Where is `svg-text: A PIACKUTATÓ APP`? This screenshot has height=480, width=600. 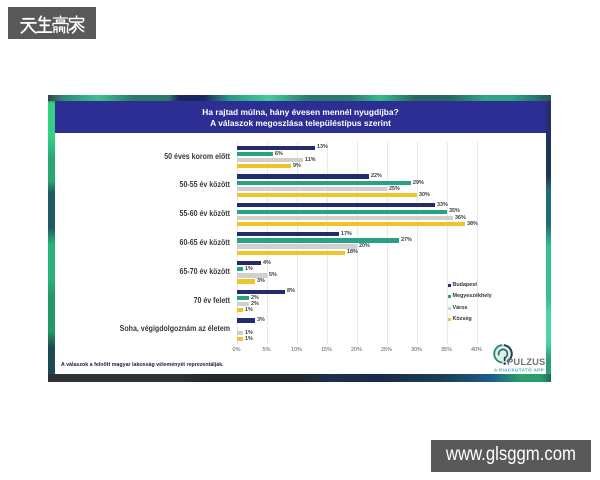
svg-text: A PIACKUTATÓ APP is located at coordinates (519, 369).